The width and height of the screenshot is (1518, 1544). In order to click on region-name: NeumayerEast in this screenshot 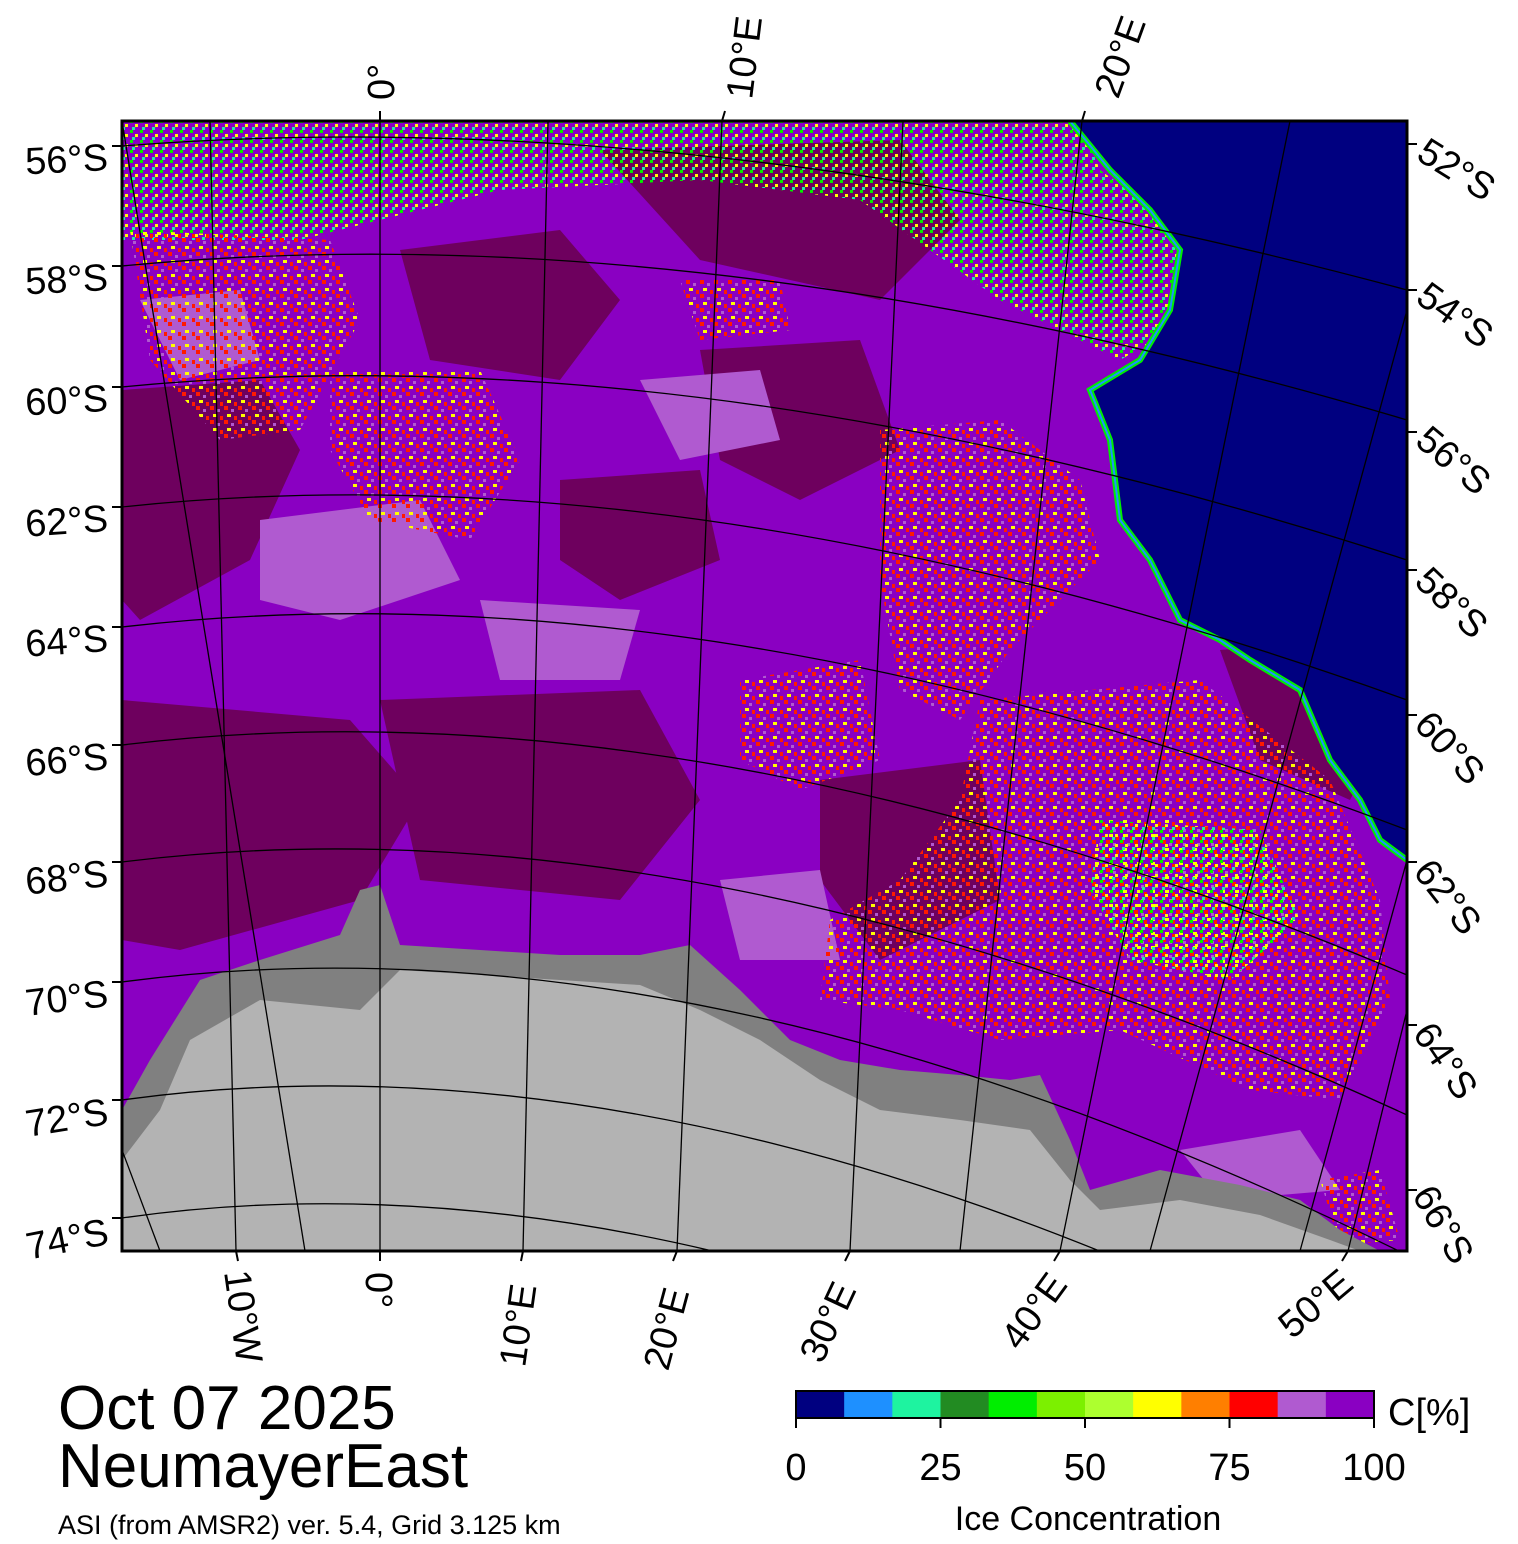, I will do `click(263, 1466)`.